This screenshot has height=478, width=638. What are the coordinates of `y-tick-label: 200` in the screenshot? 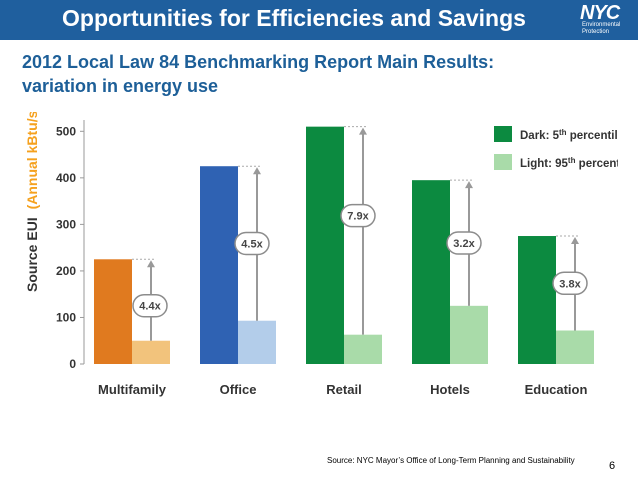 It's located at (66, 271).